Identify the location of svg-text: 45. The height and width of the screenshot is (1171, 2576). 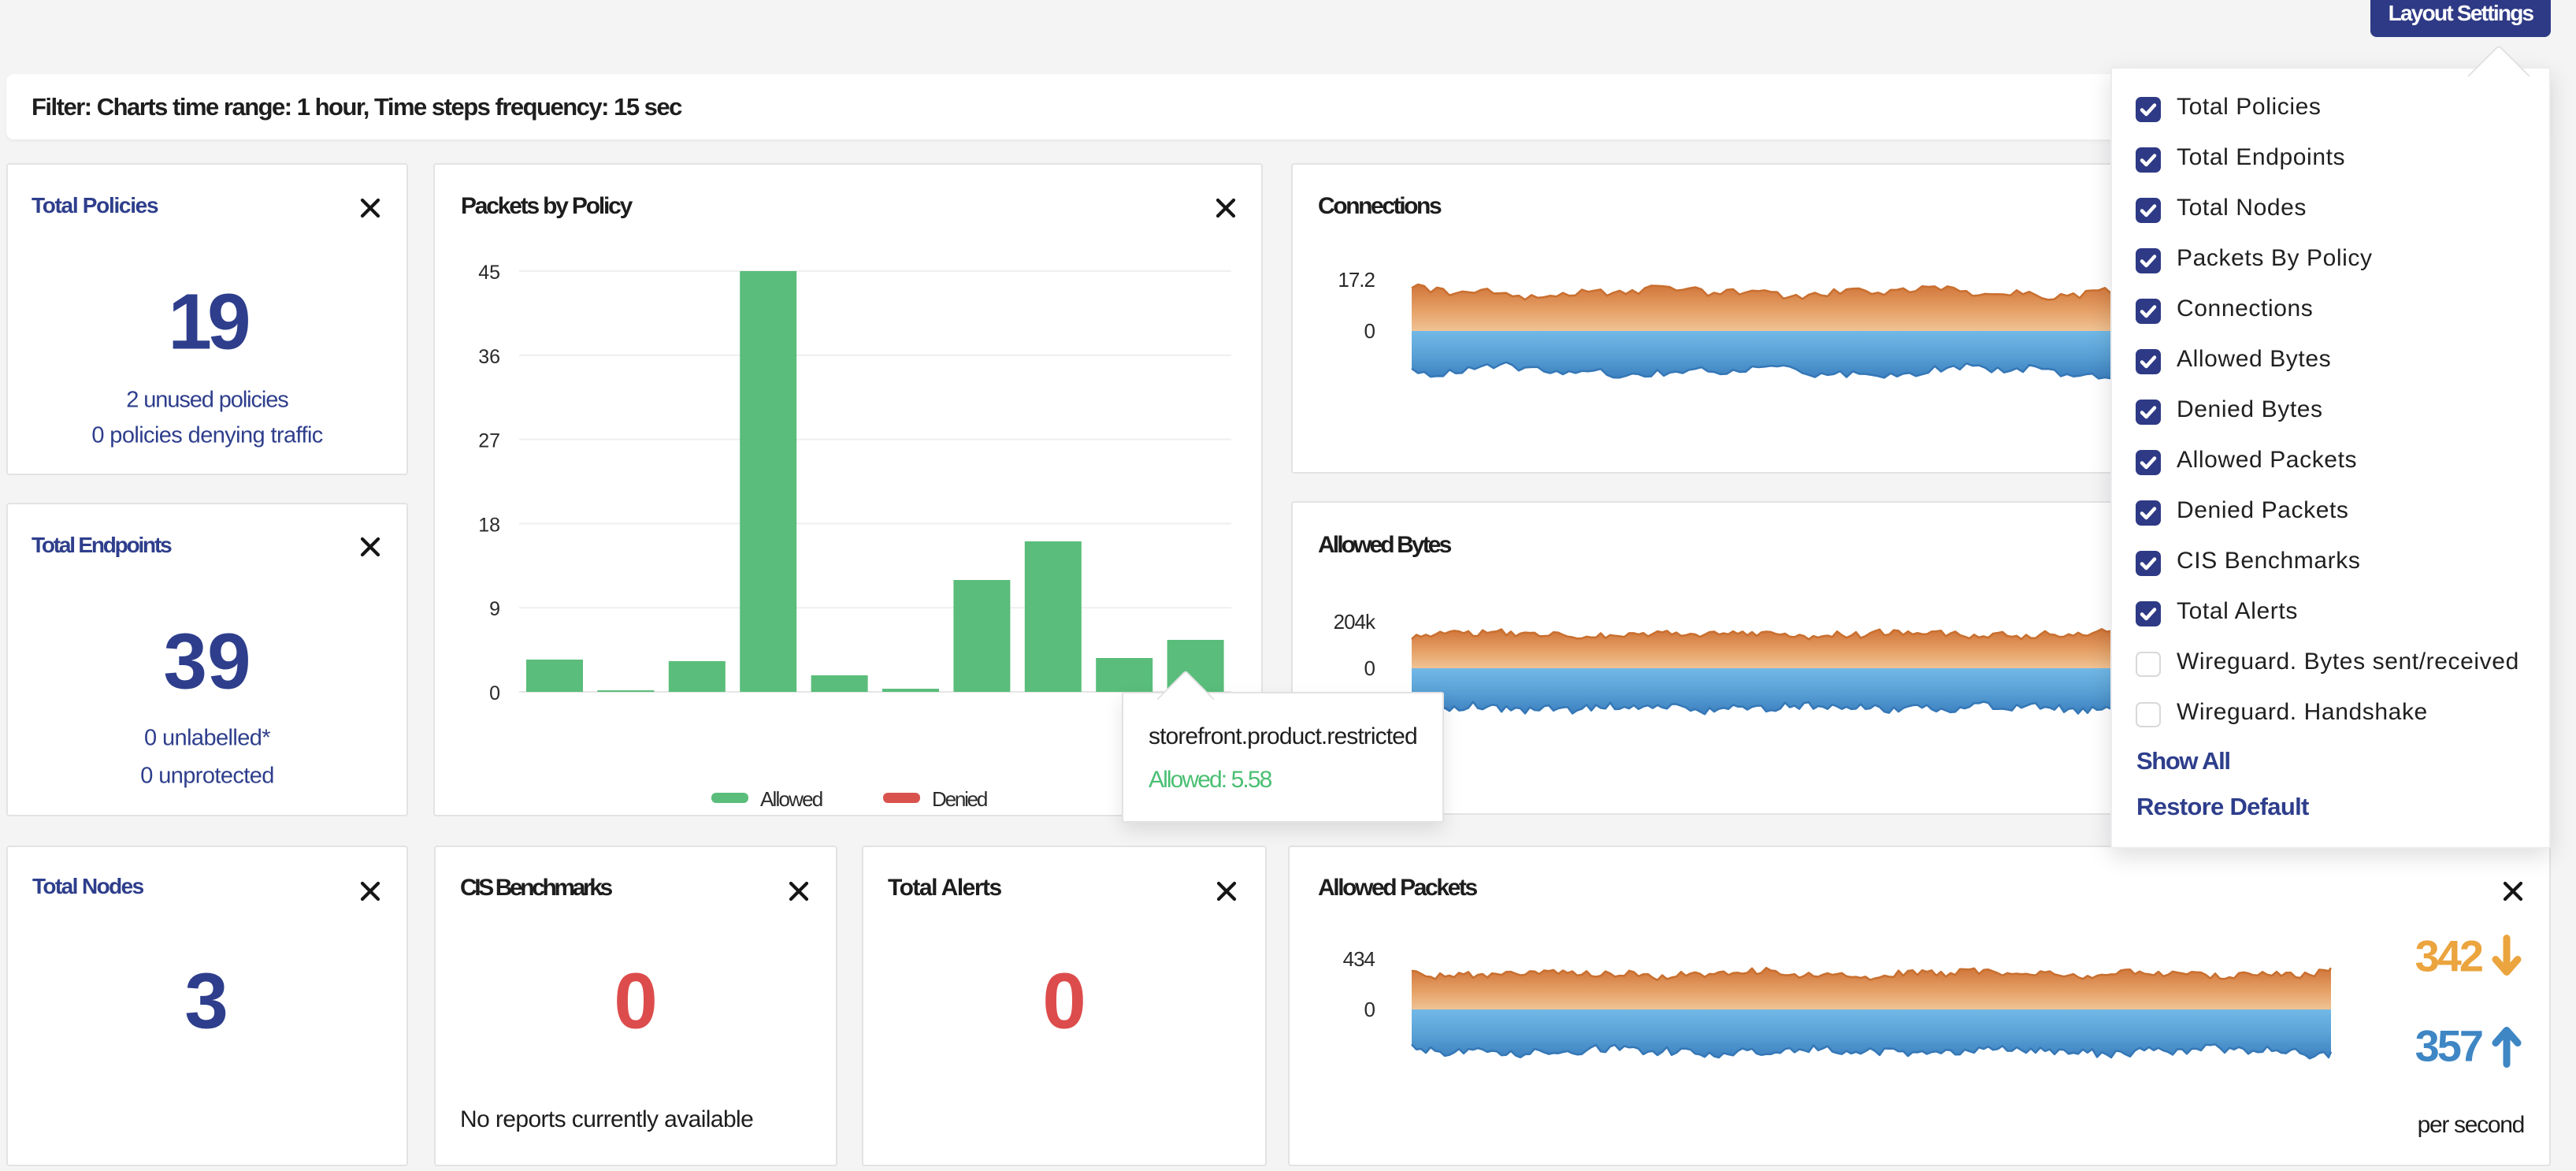
(489, 273).